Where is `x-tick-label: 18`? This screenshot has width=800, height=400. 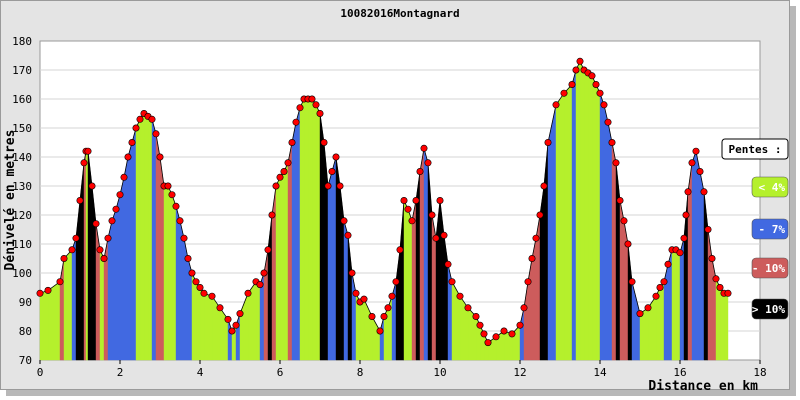 x-tick-label: 18 is located at coordinates (759, 372).